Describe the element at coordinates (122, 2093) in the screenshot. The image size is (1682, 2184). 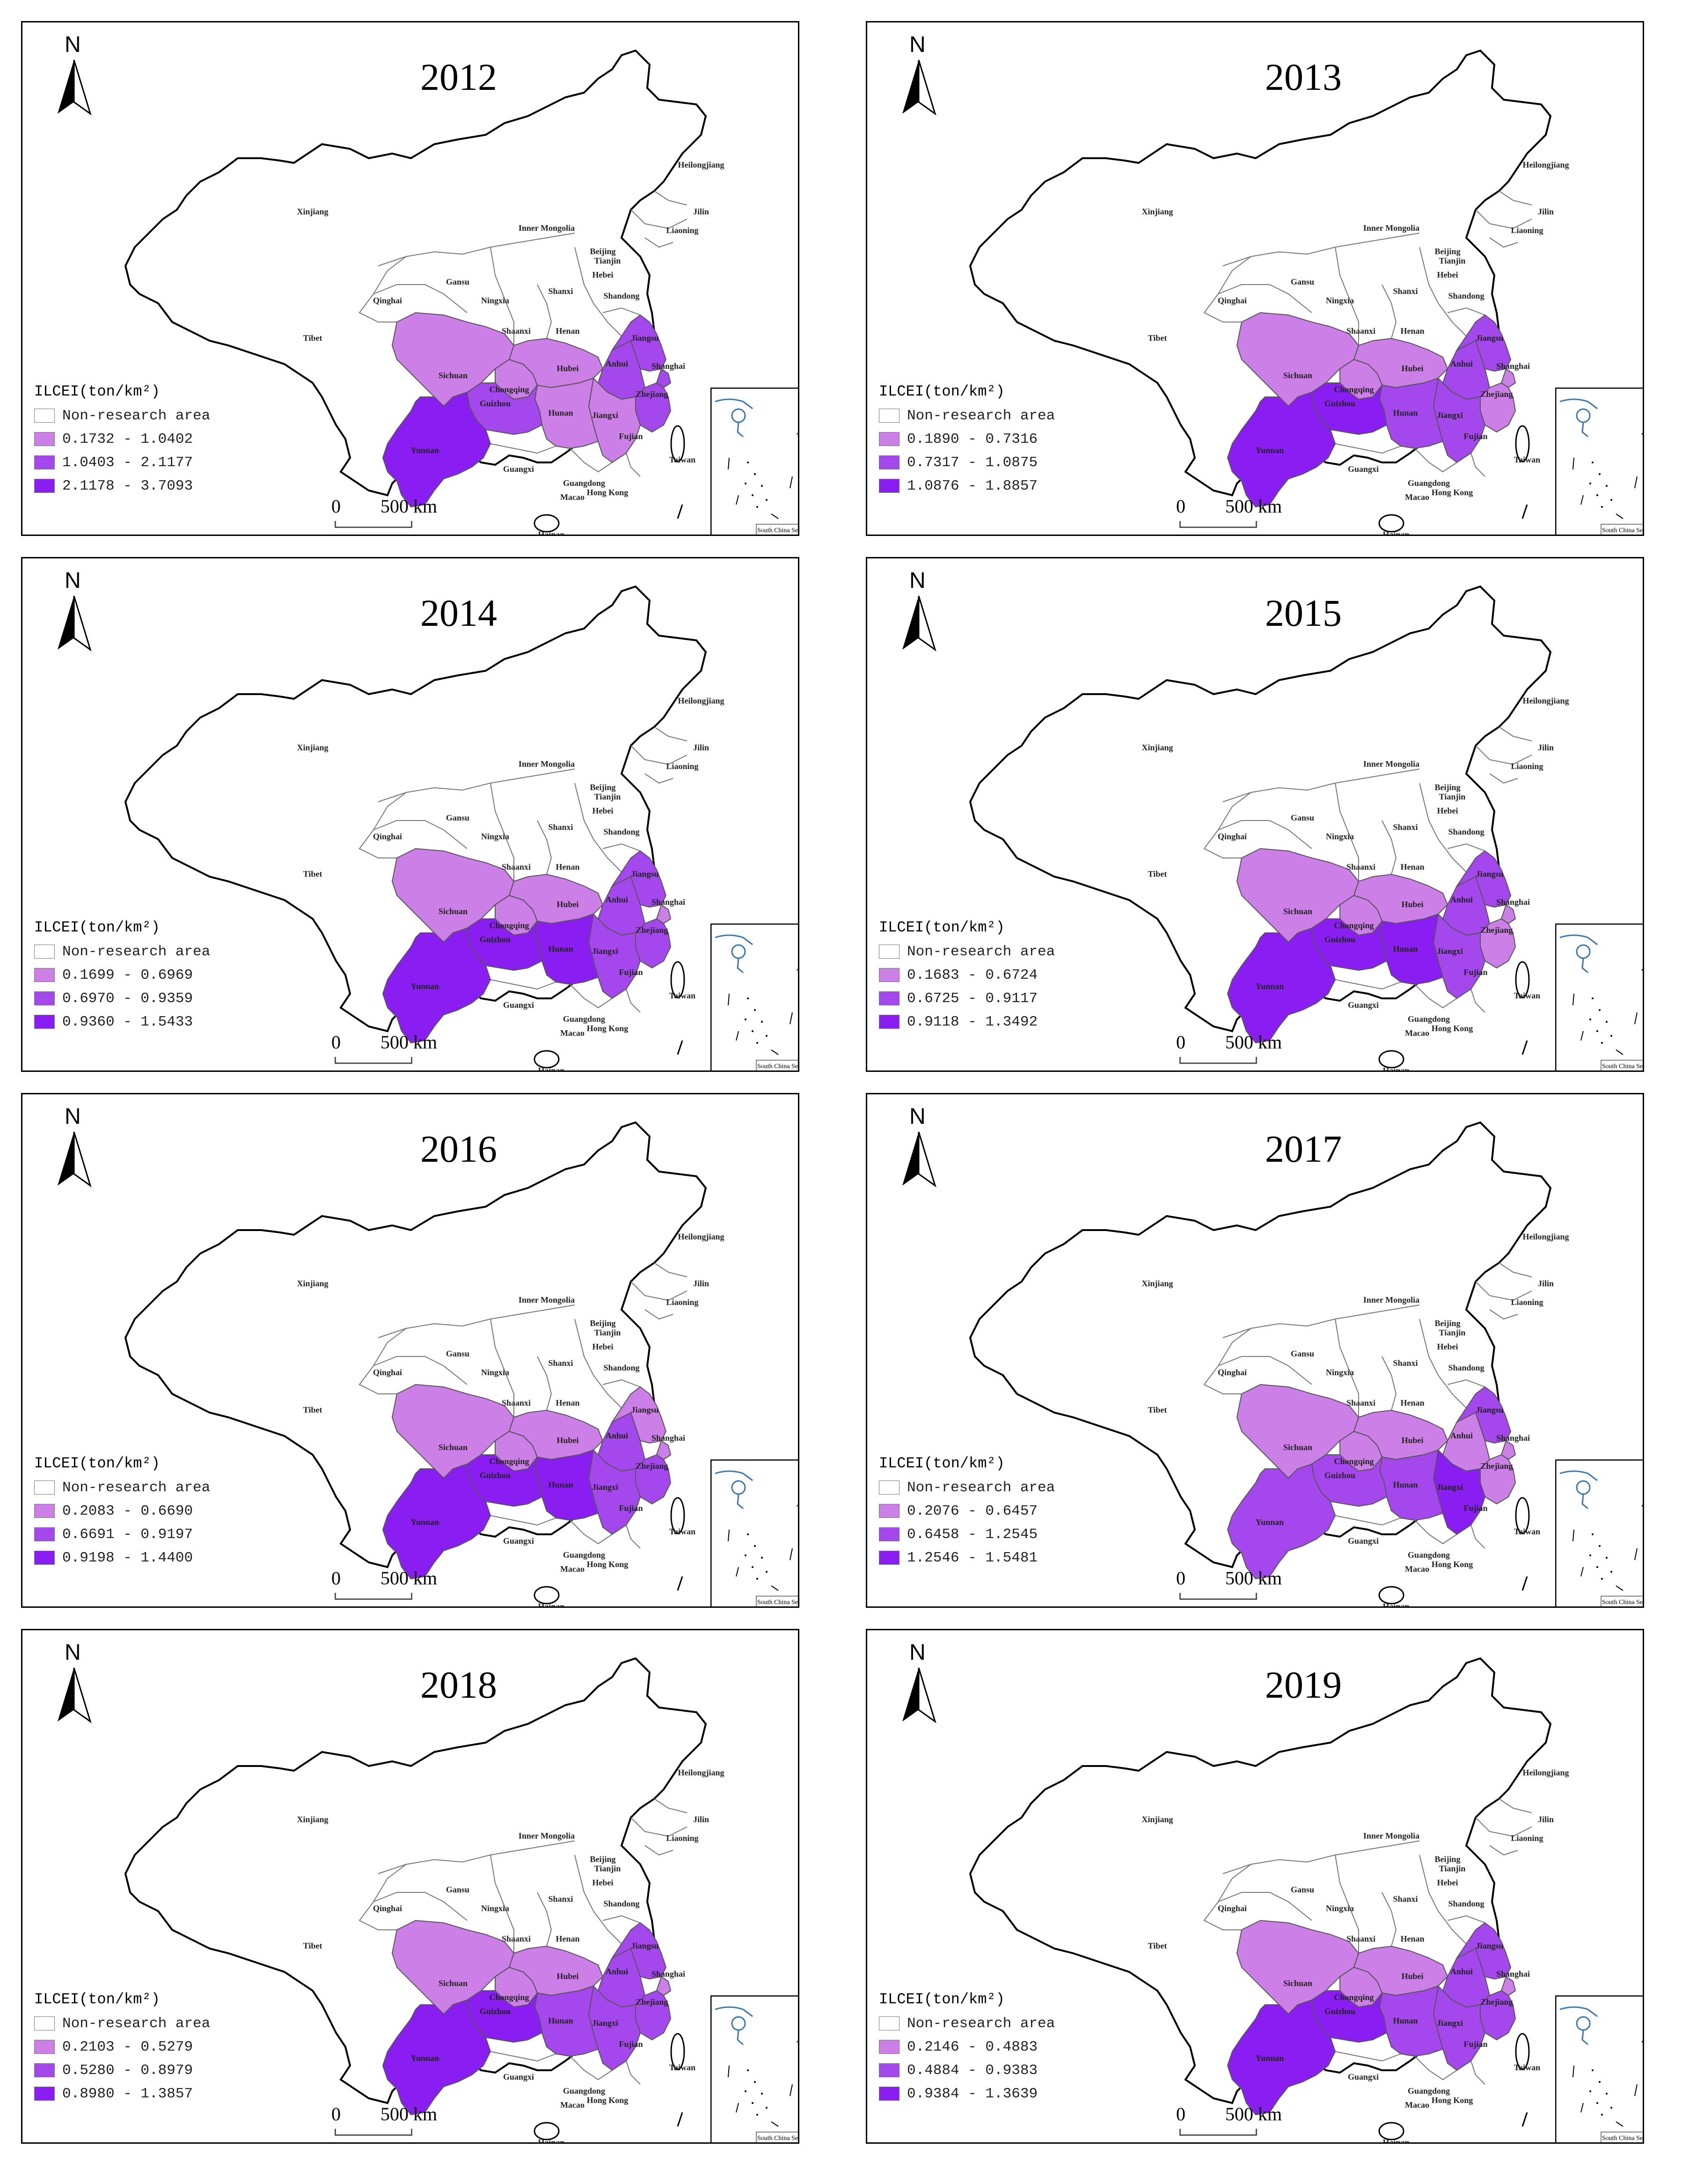
I see `legend-item: 0.8980 - 1.3857` at that location.